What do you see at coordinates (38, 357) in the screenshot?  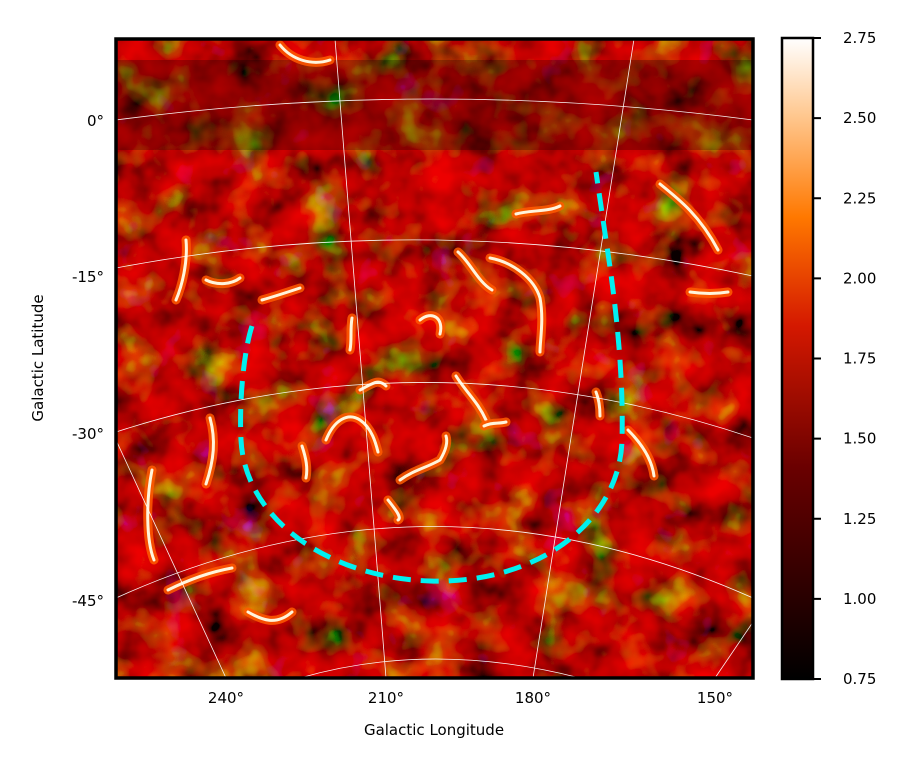 I see `y-axis-label: Galactic Latitude` at bounding box center [38, 357].